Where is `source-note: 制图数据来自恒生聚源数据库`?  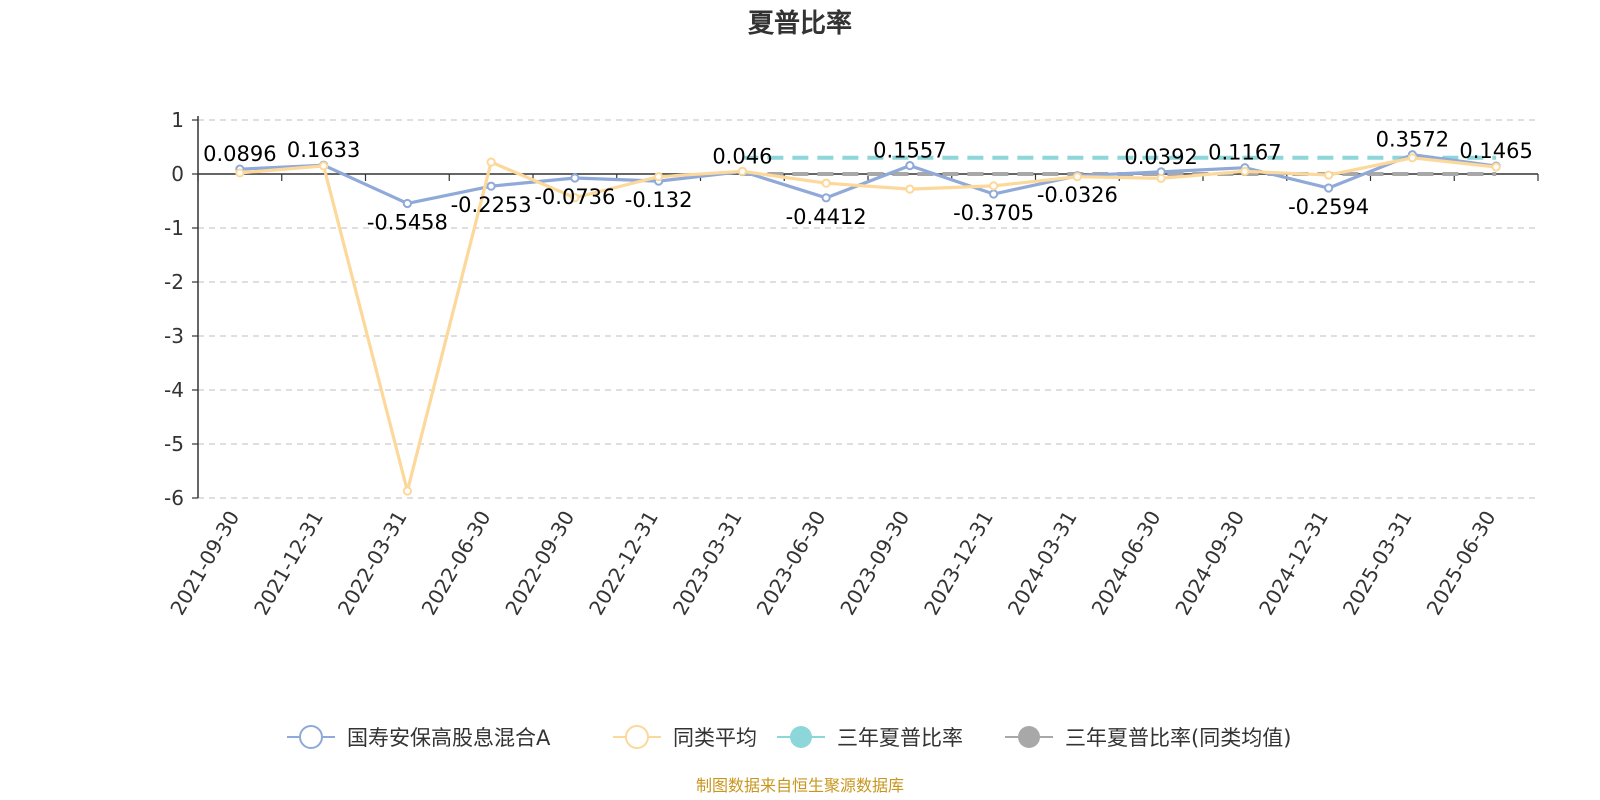 source-note: 制图数据来自恒生聚源数据库 is located at coordinates (800, 785).